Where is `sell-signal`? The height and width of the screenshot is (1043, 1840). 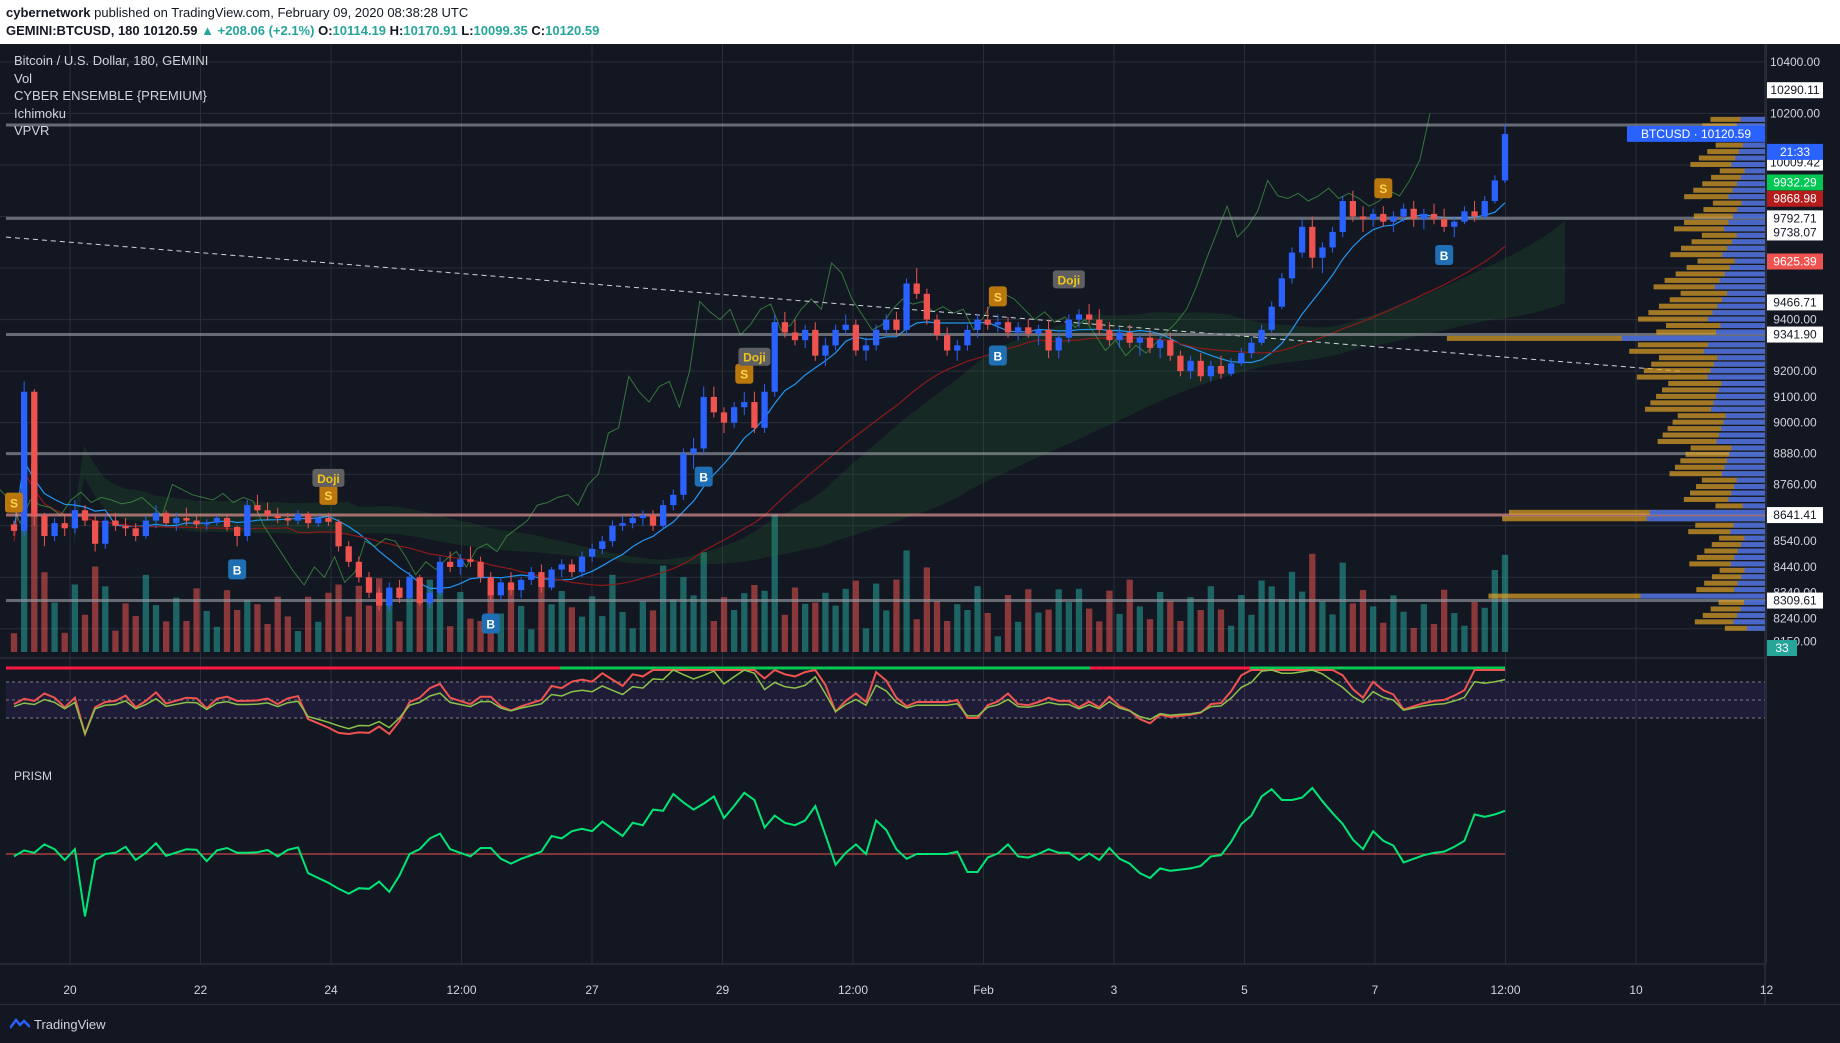 sell-signal is located at coordinates (744, 373).